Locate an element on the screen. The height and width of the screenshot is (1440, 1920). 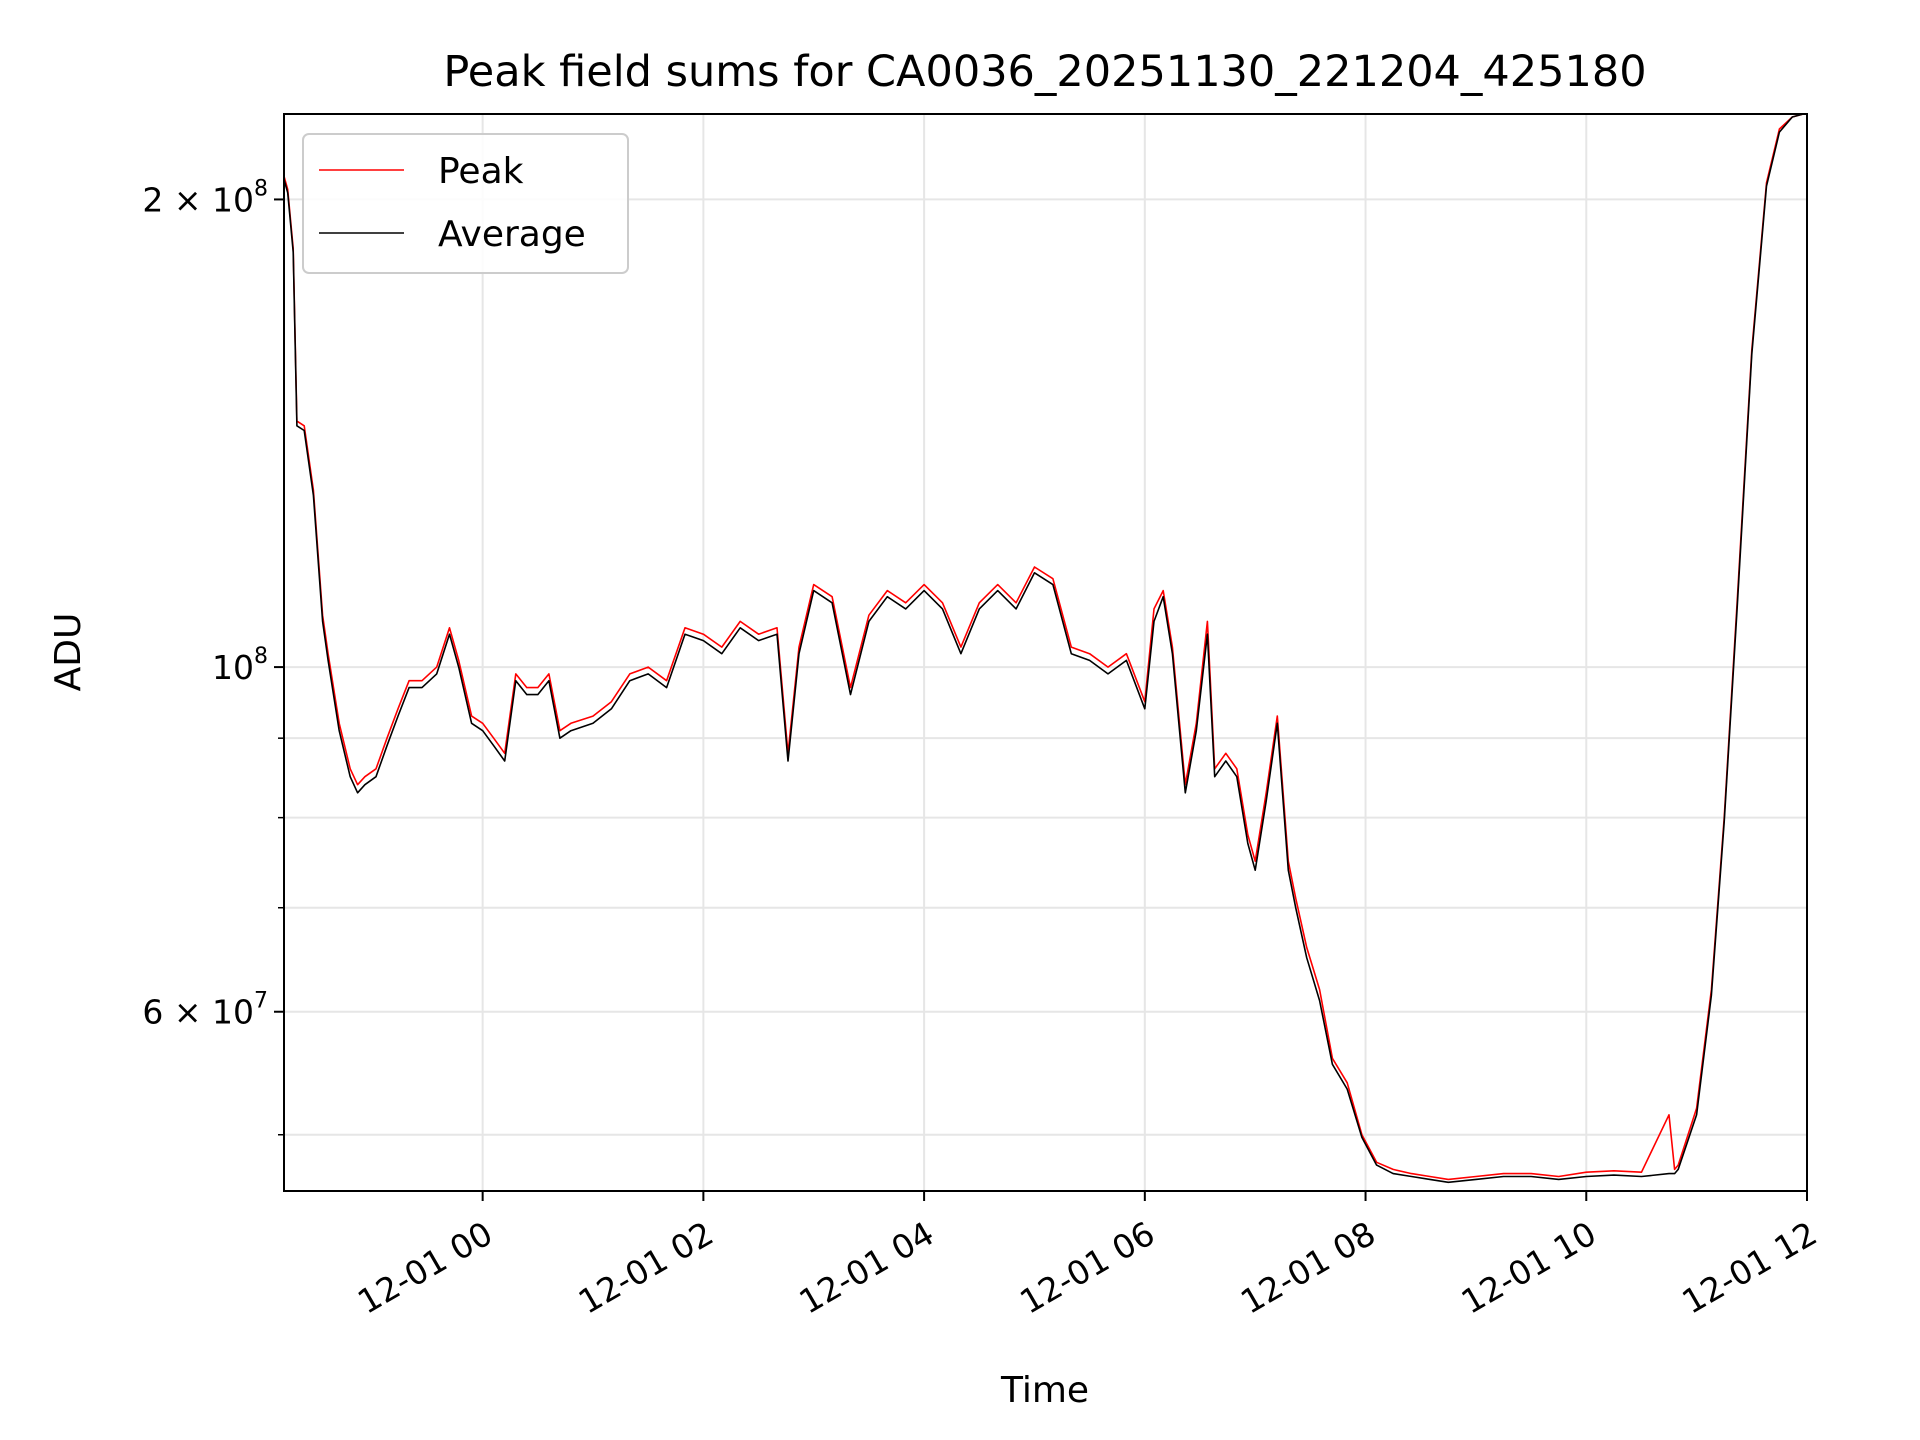
x-tick-label: 12-01 00 is located at coordinates (425, 1268).